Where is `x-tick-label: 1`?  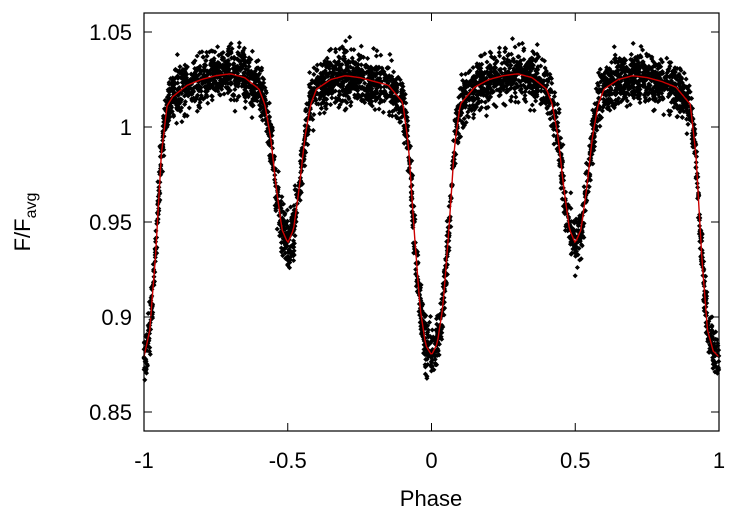 x-tick-label: 1 is located at coordinates (719, 460).